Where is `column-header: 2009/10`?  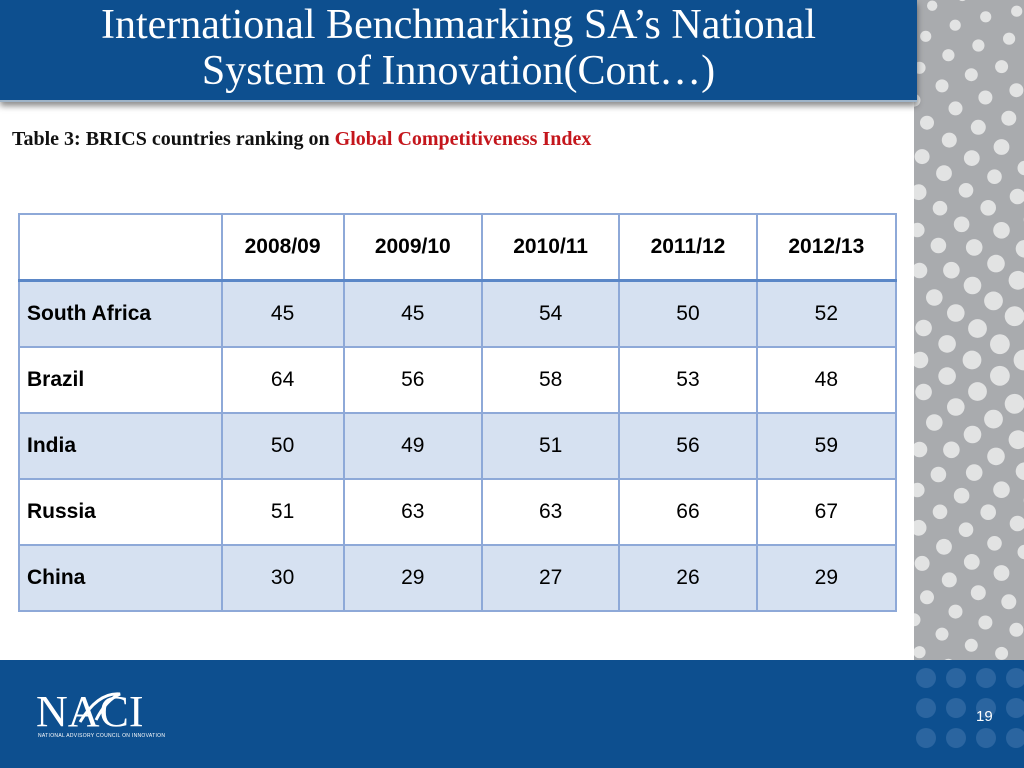
column-header: 2009/10 is located at coordinates (412, 247).